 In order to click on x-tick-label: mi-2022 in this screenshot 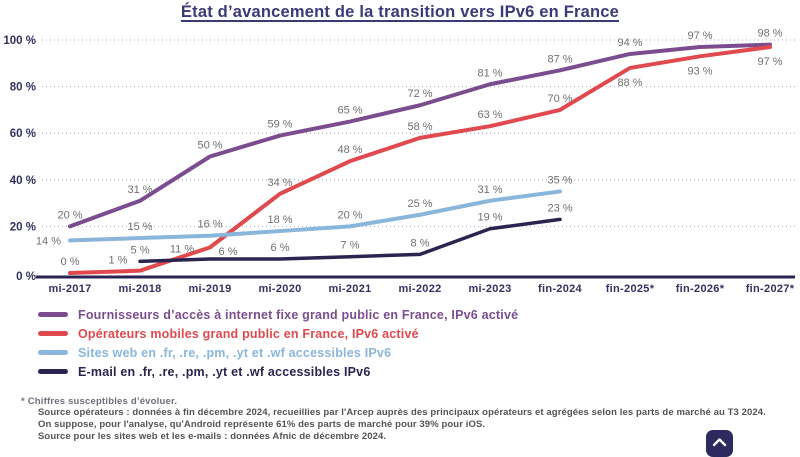, I will do `click(419, 289)`.